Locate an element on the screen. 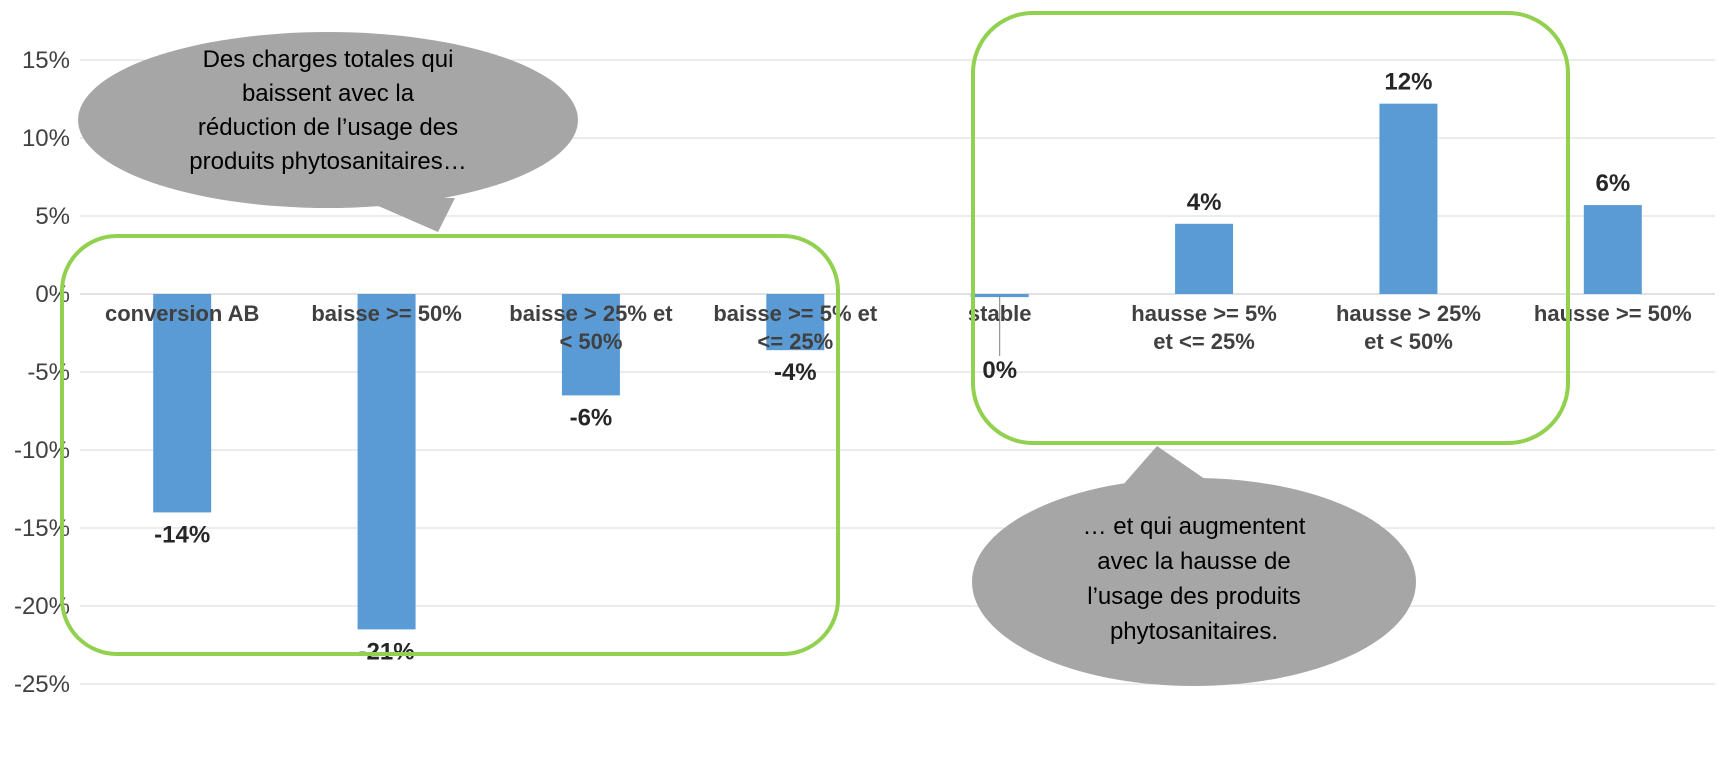 The width and height of the screenshot is (1720, 759). y-tick-label: 0% is located at coordinates (52, 294).